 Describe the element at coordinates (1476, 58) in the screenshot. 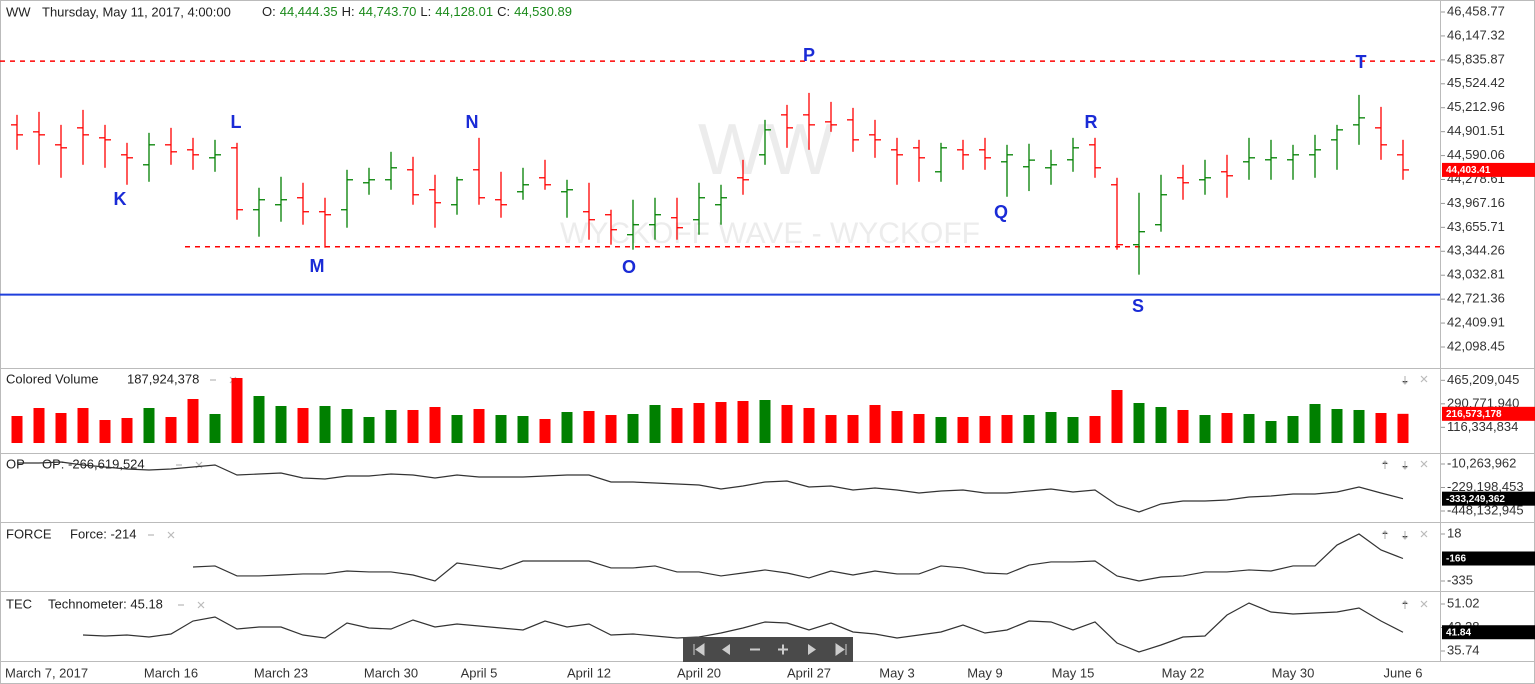

I see `y-tick-label: 45,835.87` at that location.